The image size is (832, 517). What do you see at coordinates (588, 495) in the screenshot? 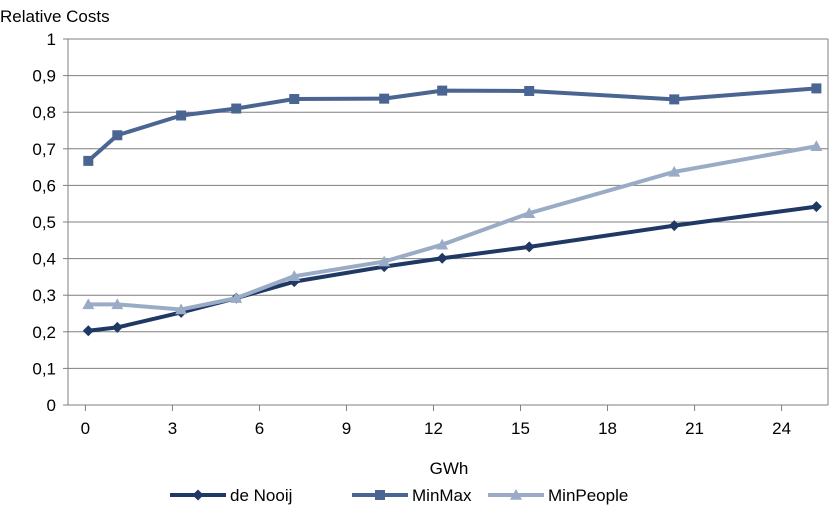
I see `legend-label: MinPeople` at bounding box center [588, 495].